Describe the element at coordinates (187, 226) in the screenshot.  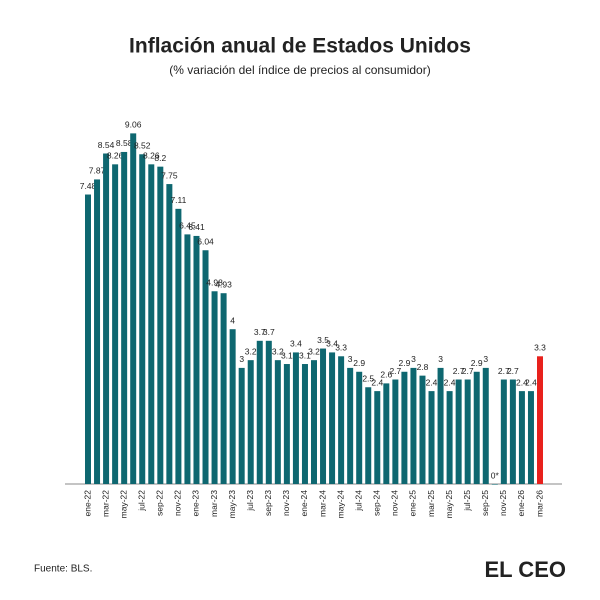
I see `data-label: 6.45` at that location.